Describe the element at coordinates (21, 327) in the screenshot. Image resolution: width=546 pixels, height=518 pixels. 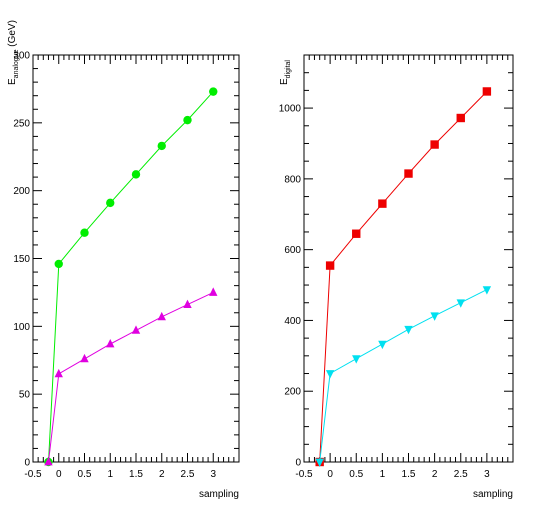
I see `y-tick-label: 100` at that location.